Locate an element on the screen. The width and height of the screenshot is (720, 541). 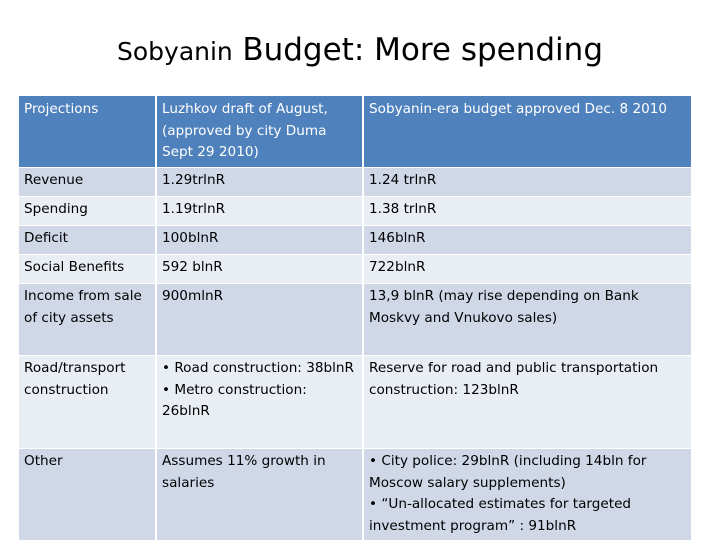
row-label: Income from sale of city assets is located at coordinates (88, 320).